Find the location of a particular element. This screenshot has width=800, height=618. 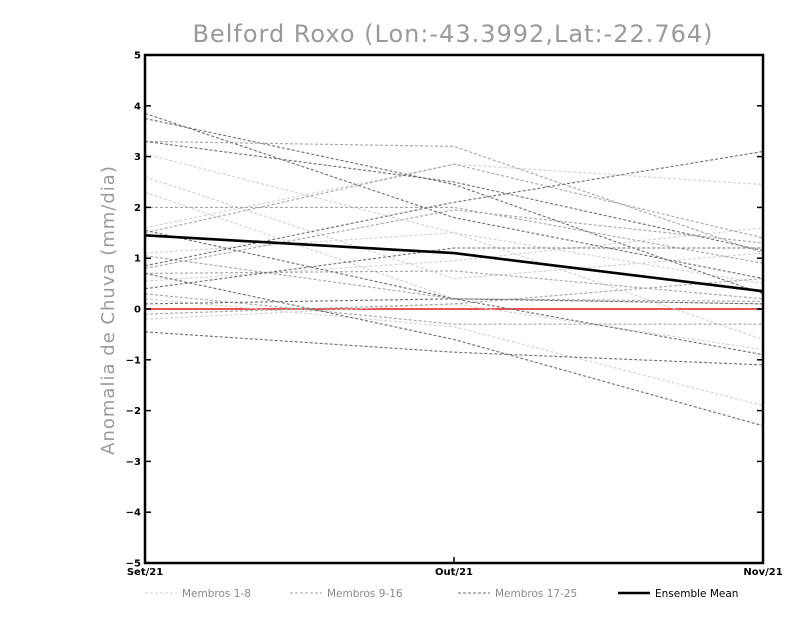

y-tick-label: −4 is located at coordinates (133, 513).